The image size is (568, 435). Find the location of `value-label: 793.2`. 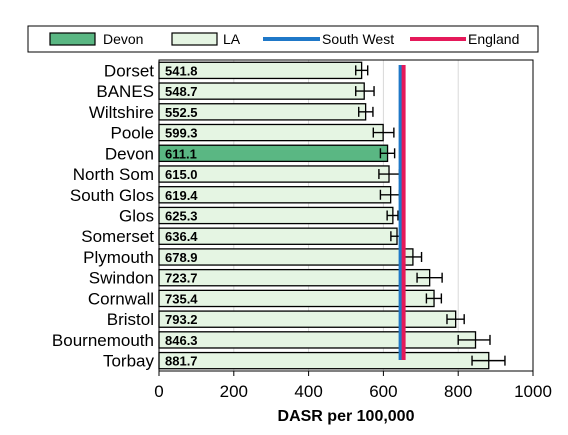

value-label: 793.2 is located at coordinates (181, 319).